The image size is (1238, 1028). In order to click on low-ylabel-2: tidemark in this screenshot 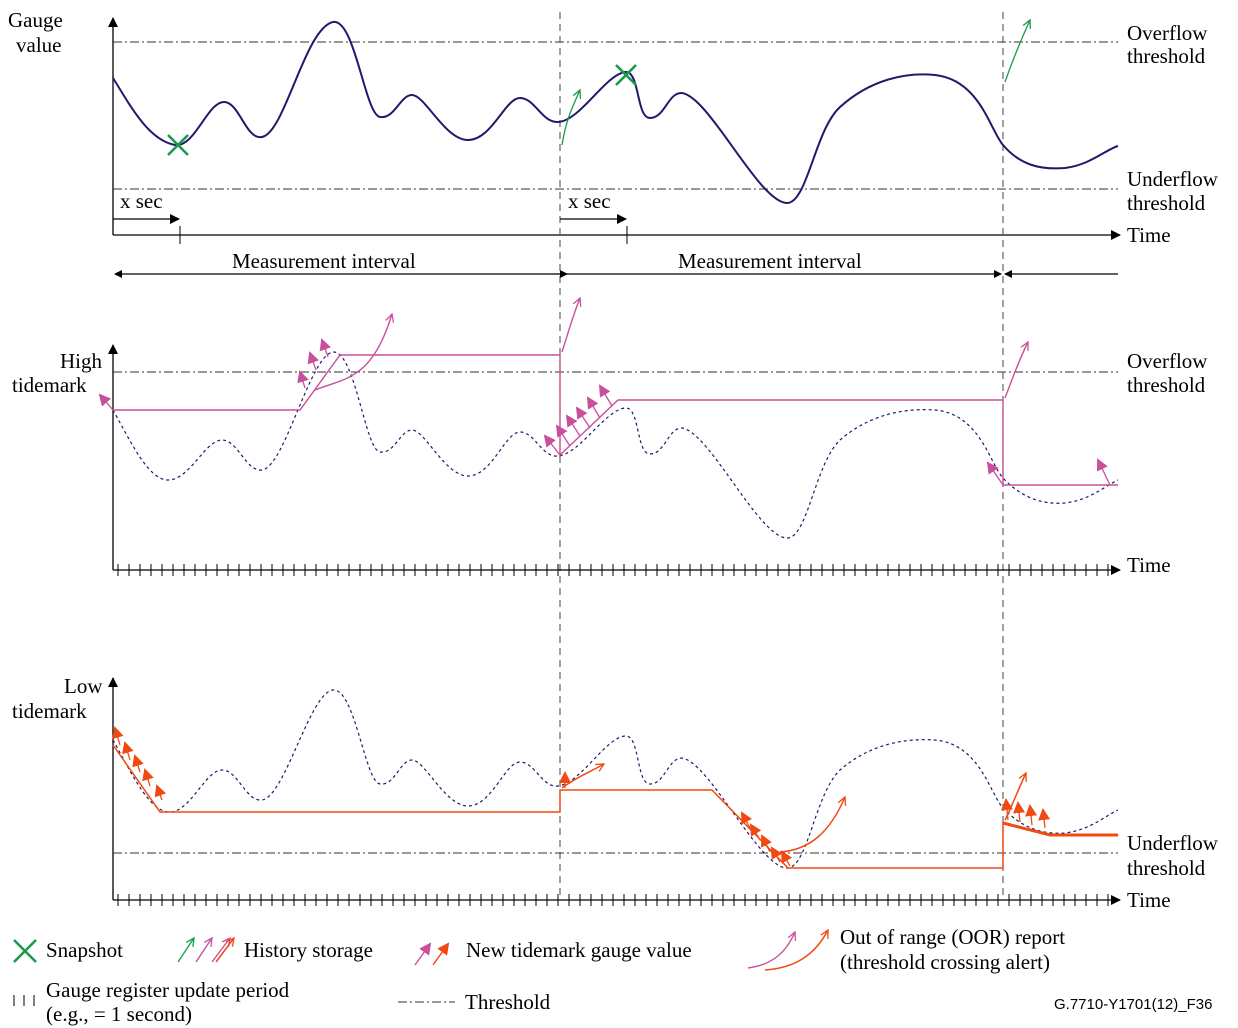, I will do `click(49, 711)`.